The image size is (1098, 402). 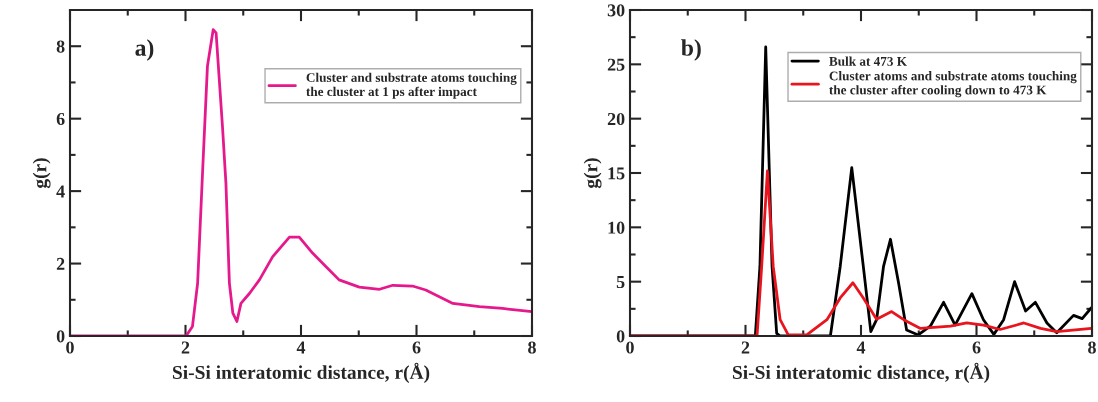 I want to click on legend-label: Cluster atoms and substrate atoms touching the cluster after cooling down to 473 K, so click(x=953, y=84).